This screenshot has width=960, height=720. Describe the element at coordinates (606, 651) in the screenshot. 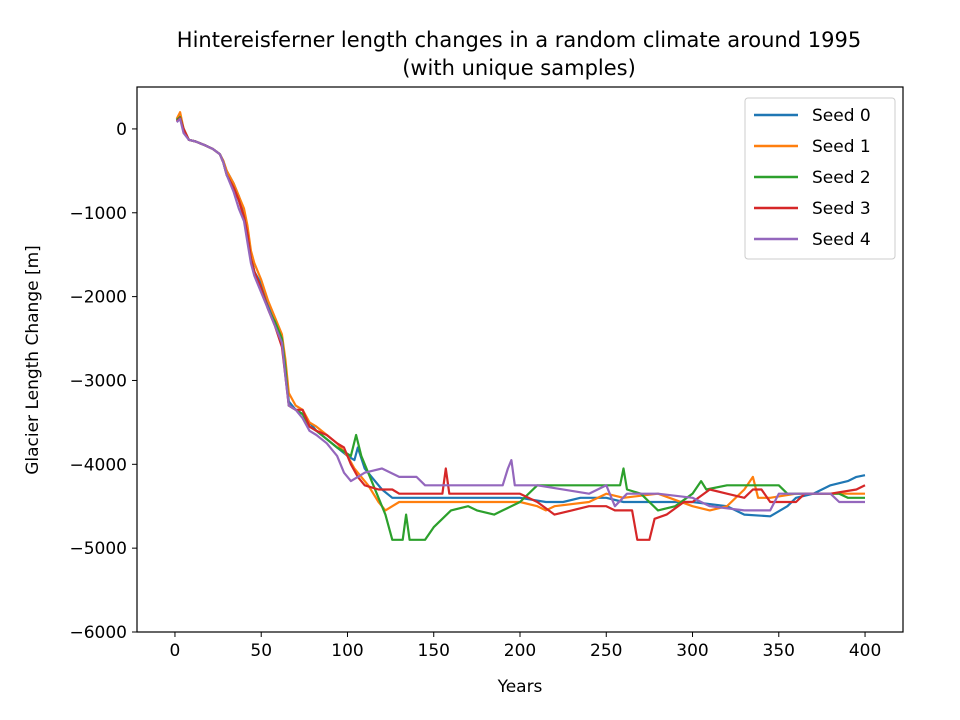

I see `x-tick-label: 250` at that location.